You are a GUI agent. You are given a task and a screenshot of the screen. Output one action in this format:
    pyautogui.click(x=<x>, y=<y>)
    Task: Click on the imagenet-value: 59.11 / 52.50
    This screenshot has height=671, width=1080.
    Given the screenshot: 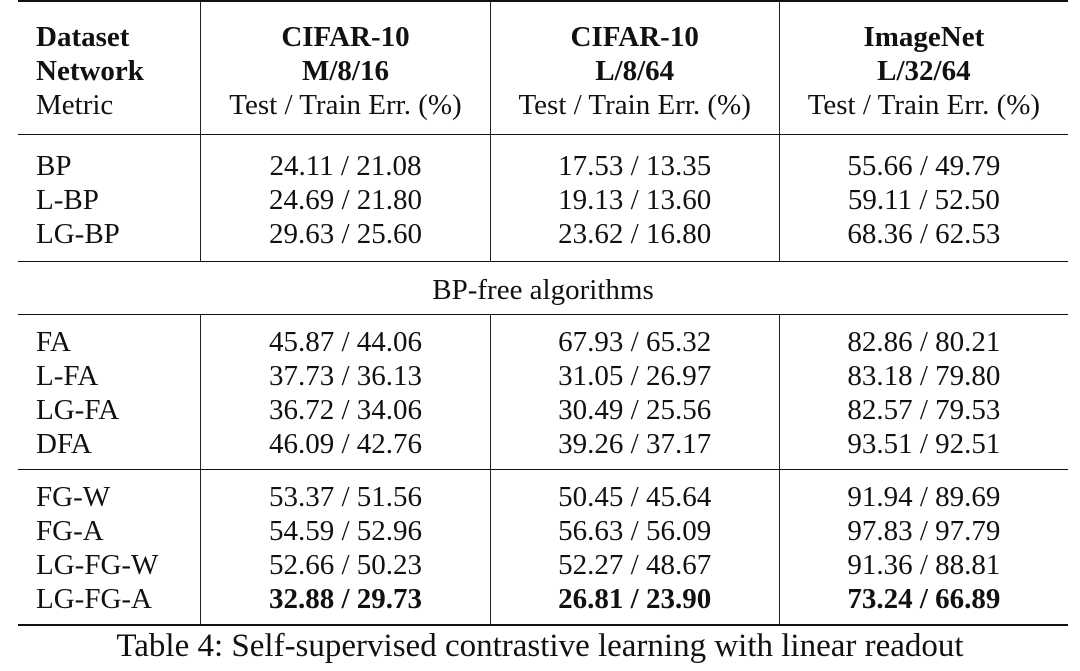 What is the action you would take?
    pyautogui.click(x=923, y=200)
    